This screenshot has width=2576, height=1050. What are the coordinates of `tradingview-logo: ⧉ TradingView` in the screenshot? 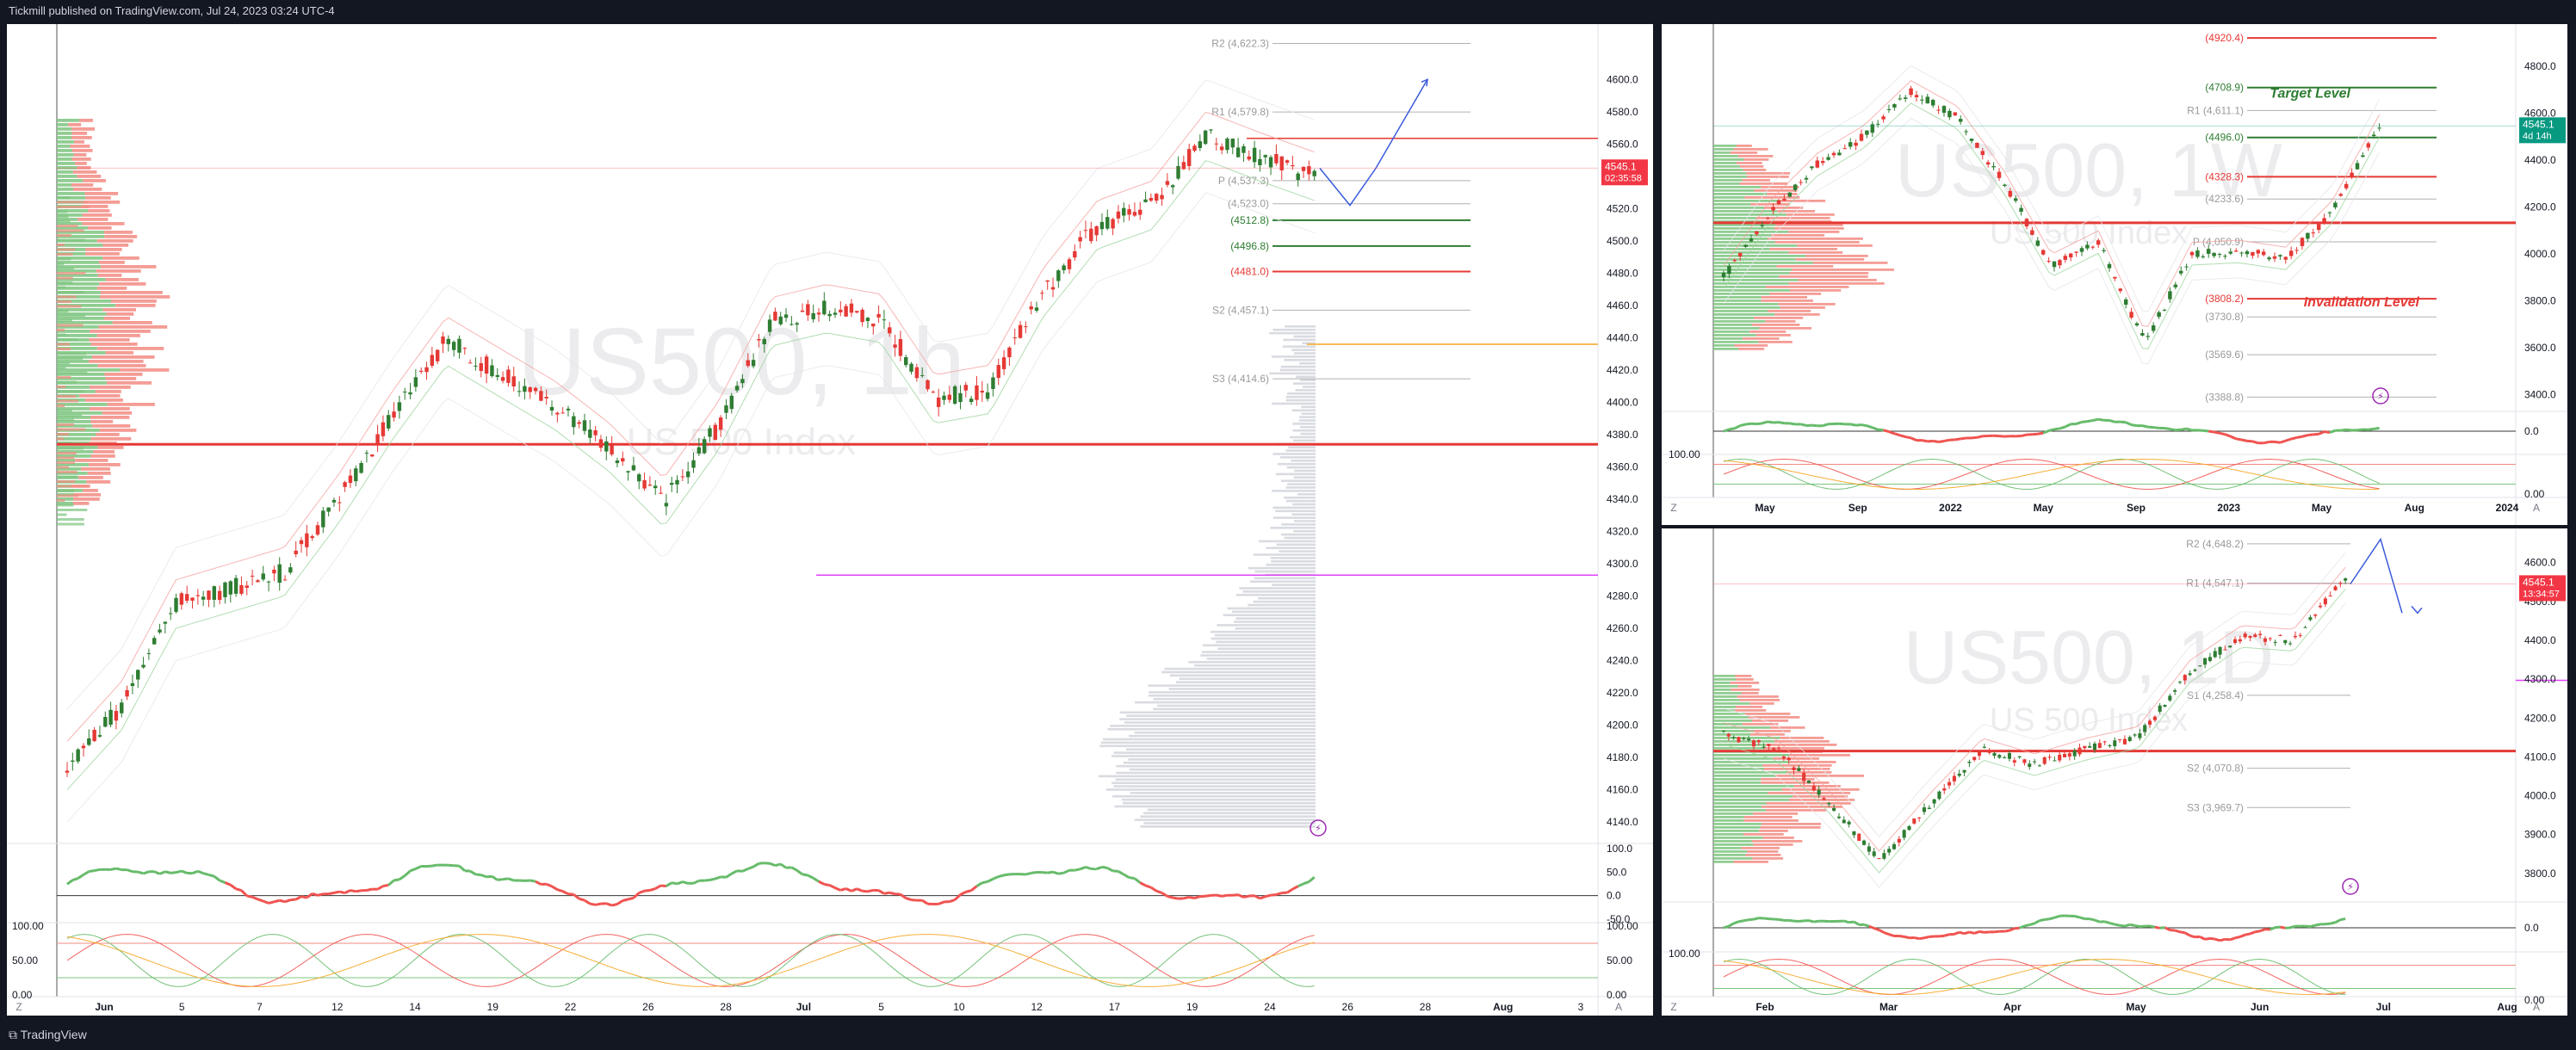 It's located at (48, 1034).